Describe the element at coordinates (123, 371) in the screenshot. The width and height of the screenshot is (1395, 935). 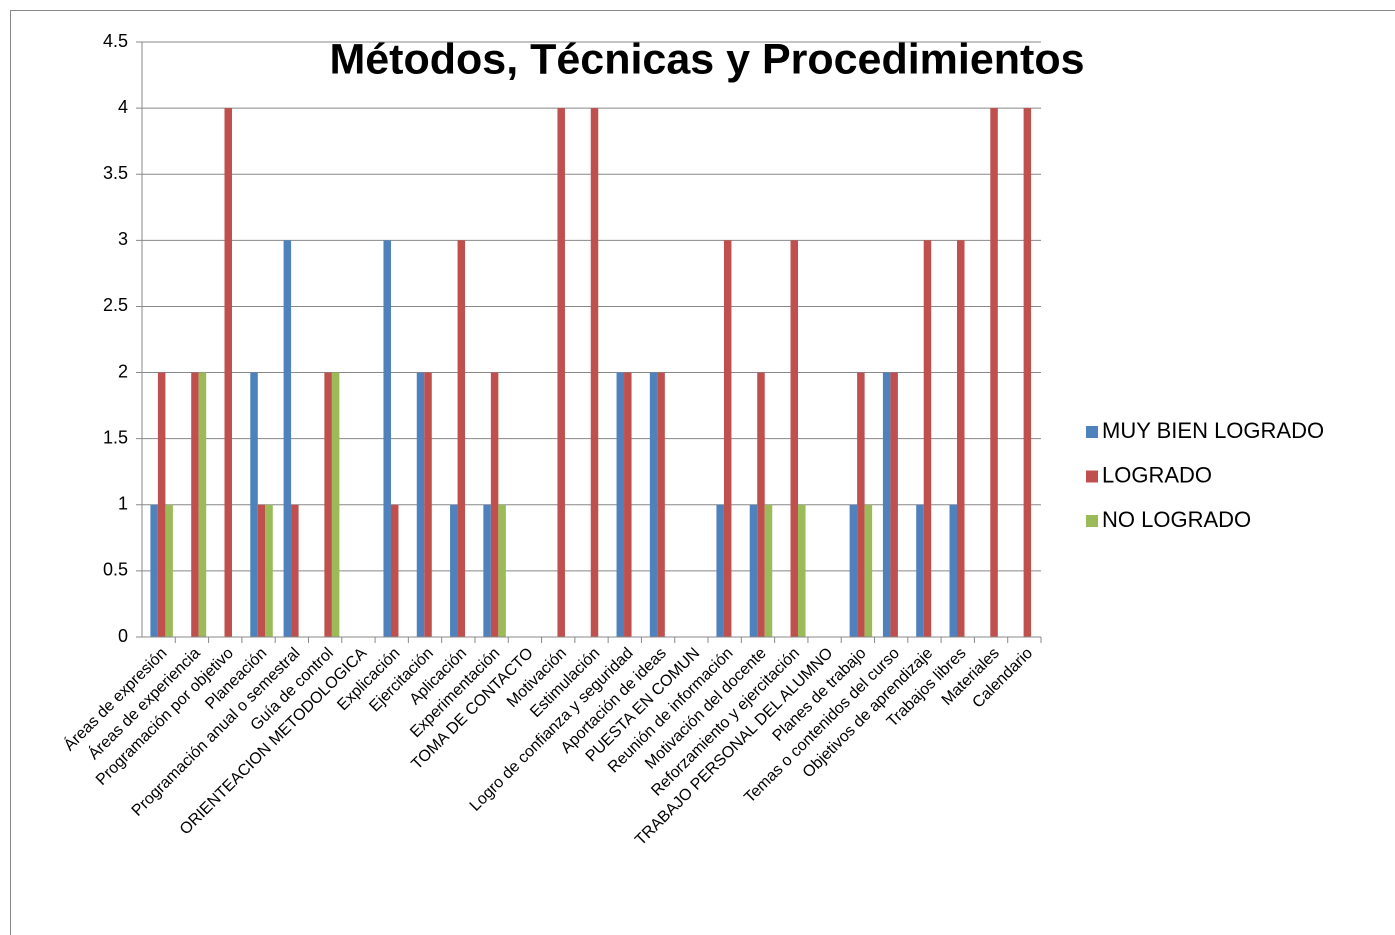
I see `y-tick-label: 2` at that location.